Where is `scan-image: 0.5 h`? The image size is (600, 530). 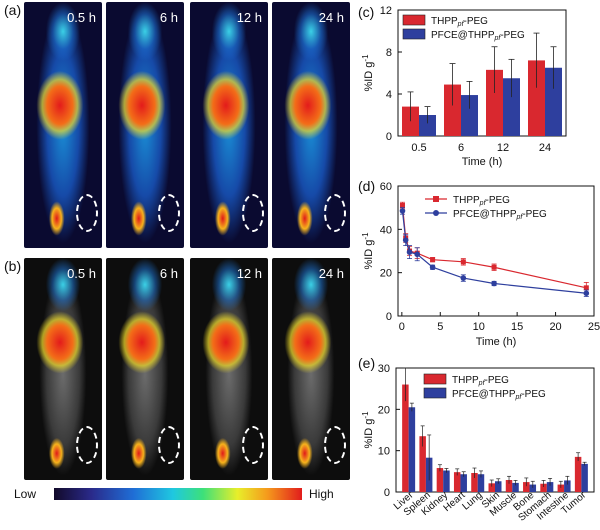 scan-image: 0.5 h is located at coordinates (63, 369).